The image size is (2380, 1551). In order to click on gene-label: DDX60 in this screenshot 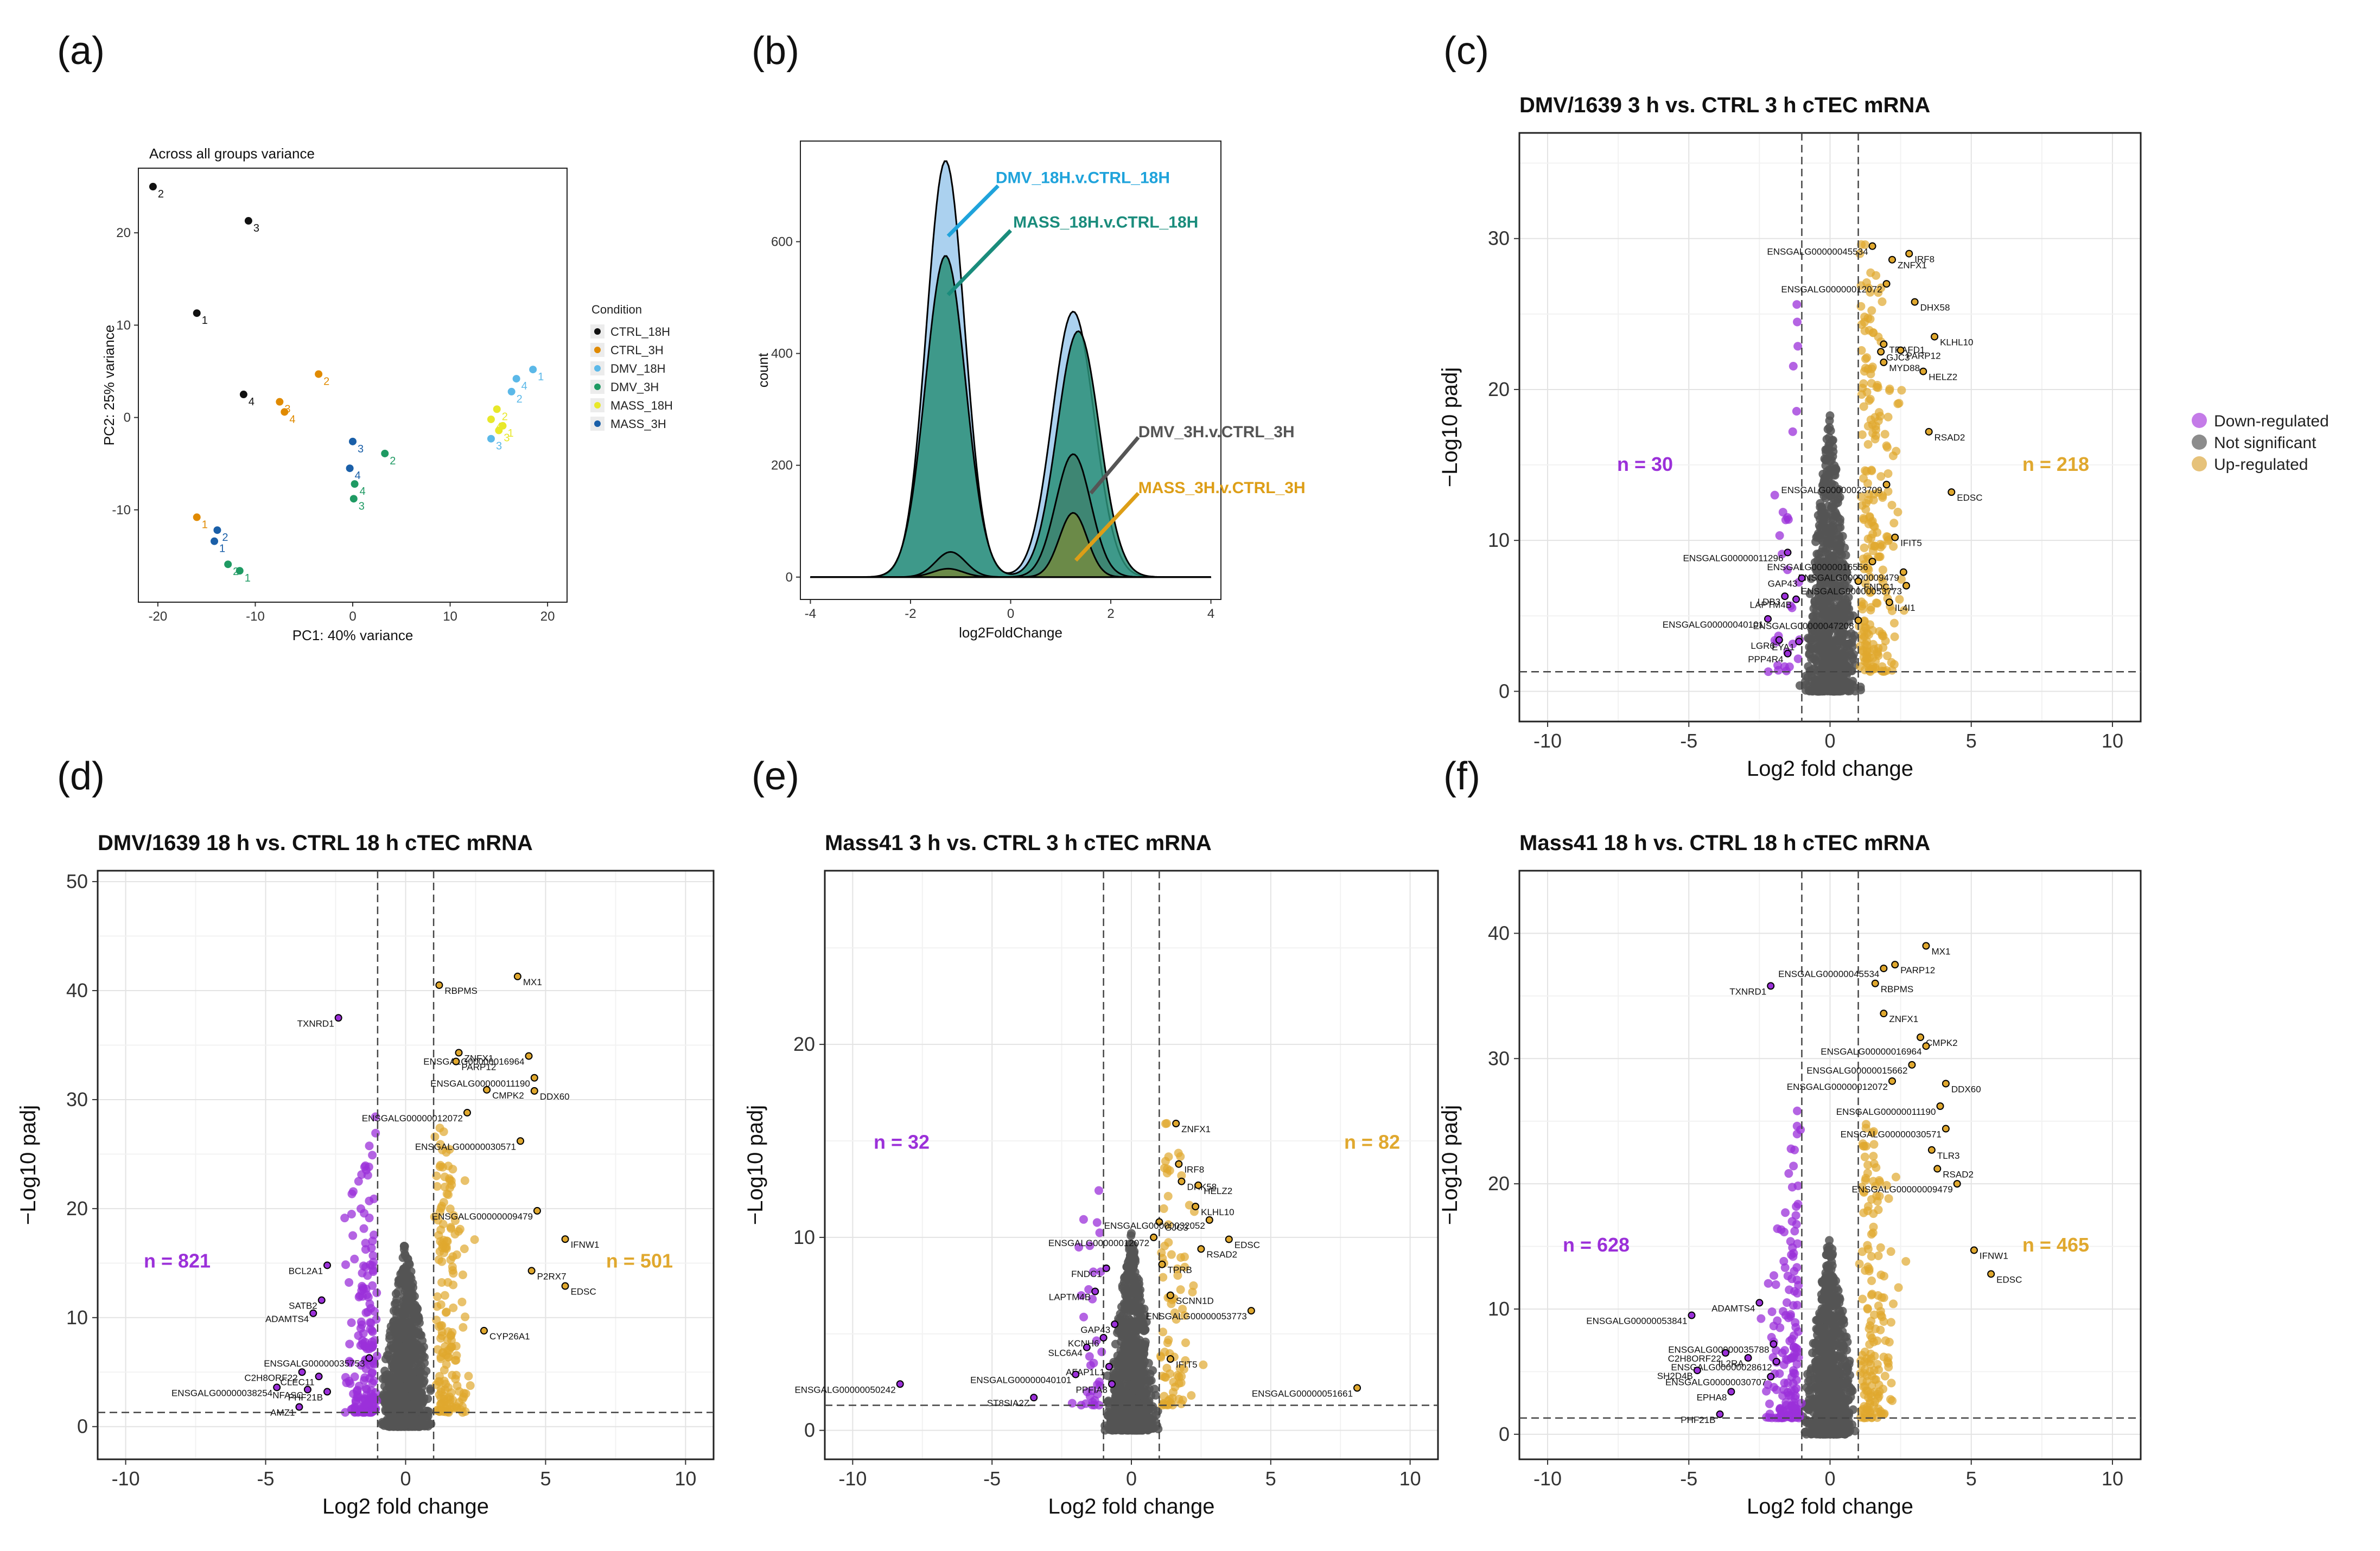, I will do `click(555, 1097)`.